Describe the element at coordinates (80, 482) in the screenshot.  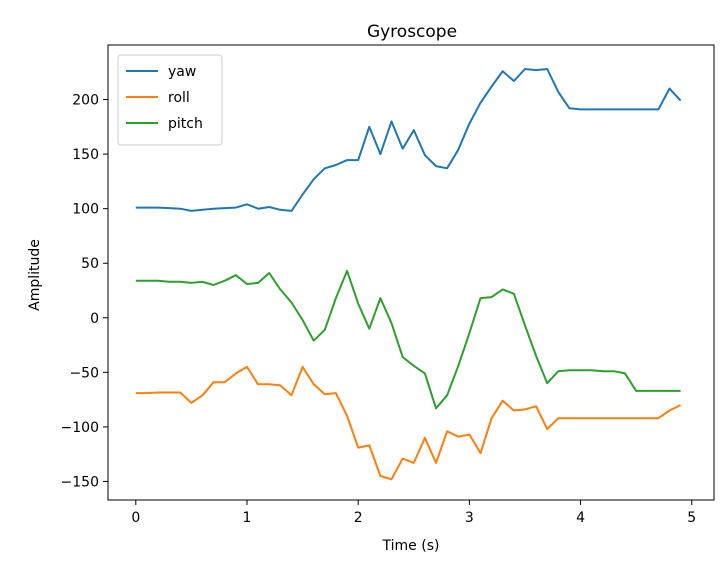
I see `y-tick-label: −150` at that location.